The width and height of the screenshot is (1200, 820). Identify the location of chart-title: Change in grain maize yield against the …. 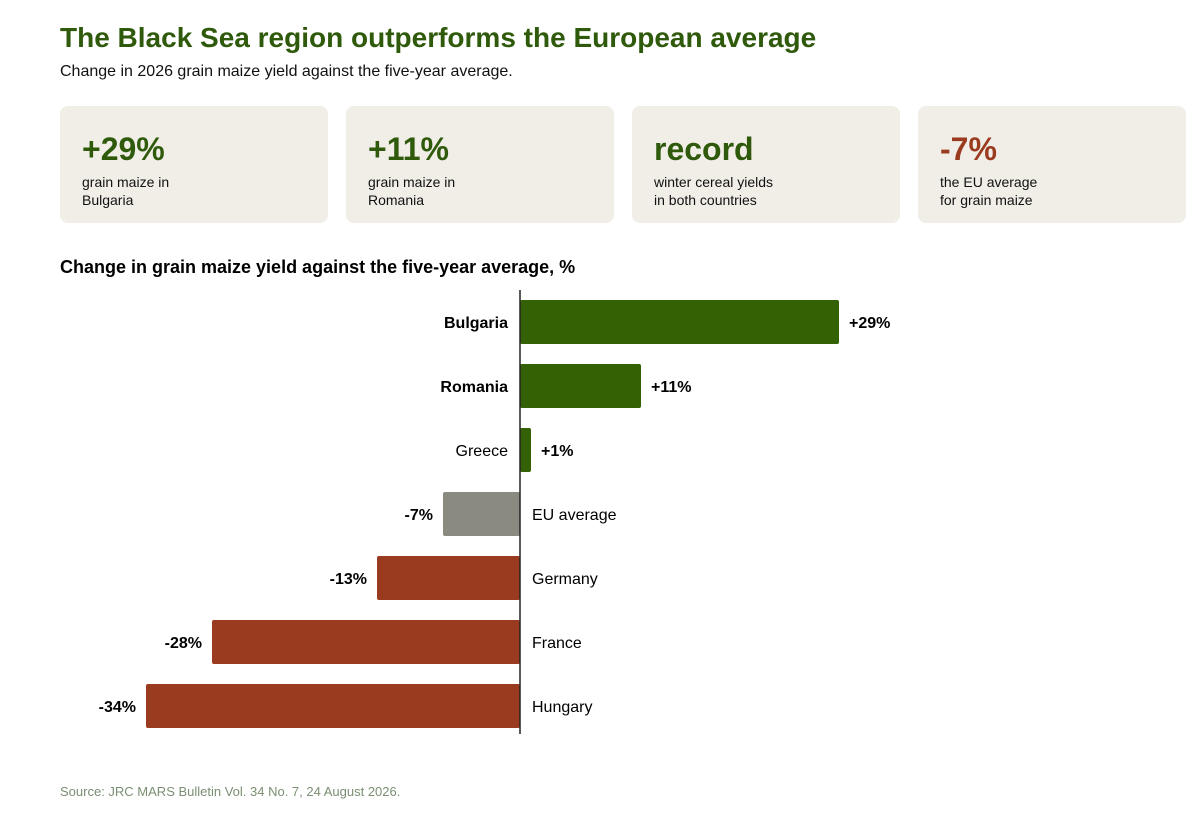
(318, 267).